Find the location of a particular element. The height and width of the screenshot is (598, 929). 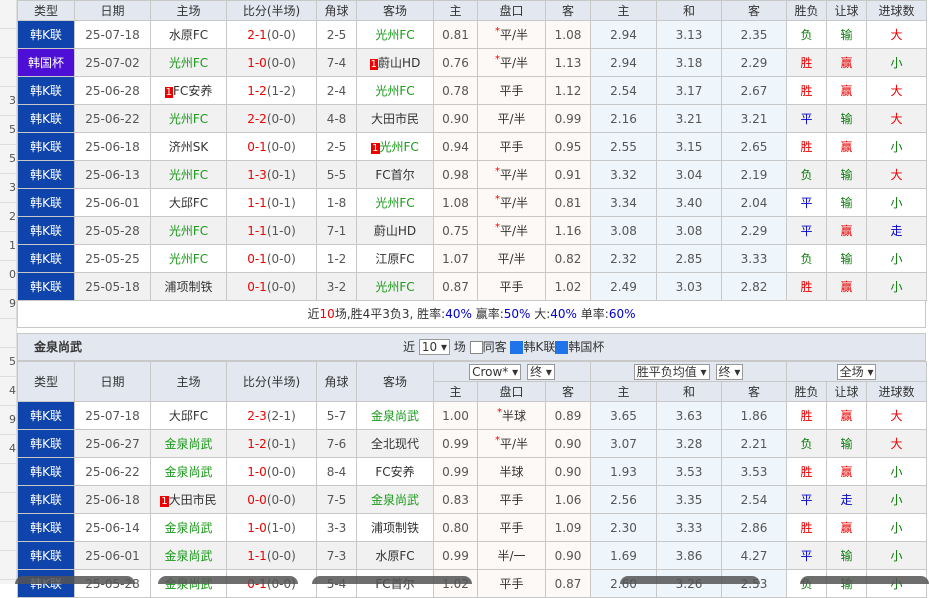

home-team-cell: 1大田市民 is located at coordinates (188, 499).